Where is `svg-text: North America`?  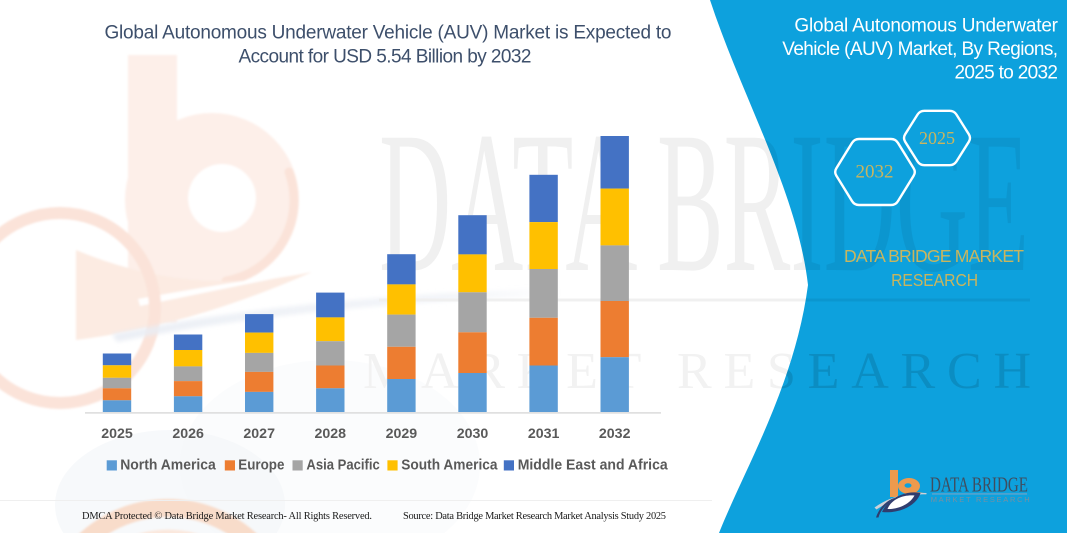
svg-text: North America is located at coordinates (168, 466).